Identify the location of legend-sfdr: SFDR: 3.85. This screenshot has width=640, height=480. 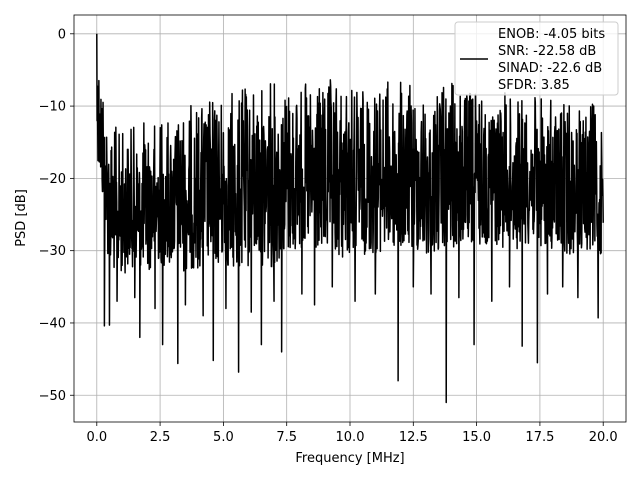
(534, 85).